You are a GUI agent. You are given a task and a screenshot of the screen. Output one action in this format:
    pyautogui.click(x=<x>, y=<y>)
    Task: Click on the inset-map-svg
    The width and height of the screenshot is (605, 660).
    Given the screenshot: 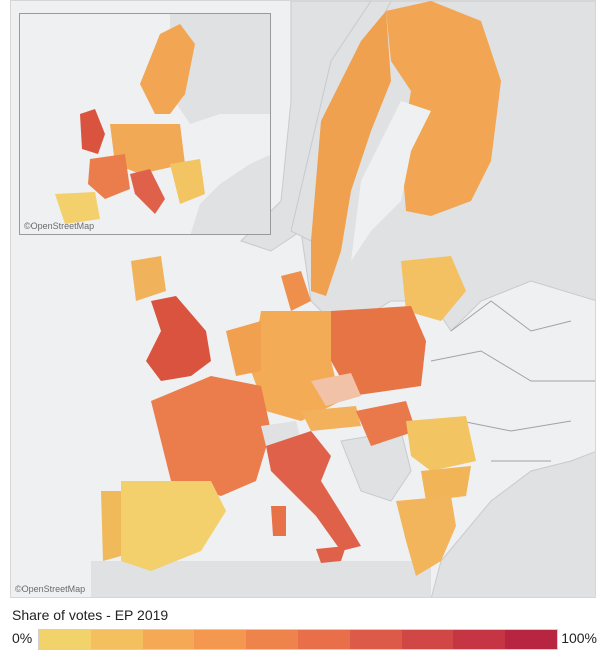 What is the action you would take?
    pyautogui.click(x=162, y=124)
    